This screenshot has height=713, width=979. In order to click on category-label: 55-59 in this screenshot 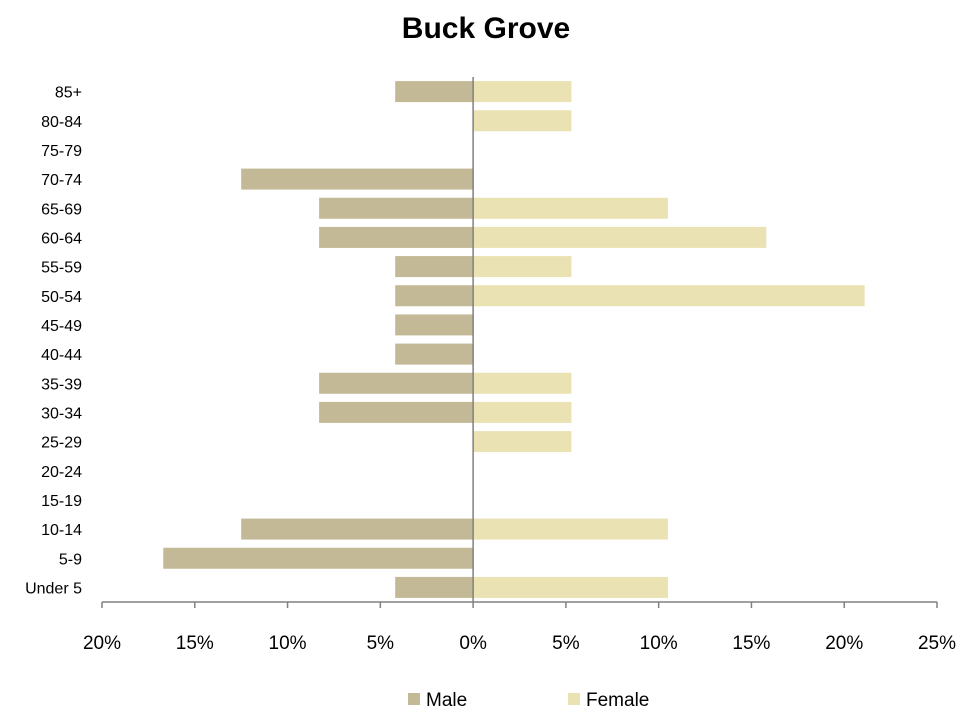, I will do `click(61, 268)`.